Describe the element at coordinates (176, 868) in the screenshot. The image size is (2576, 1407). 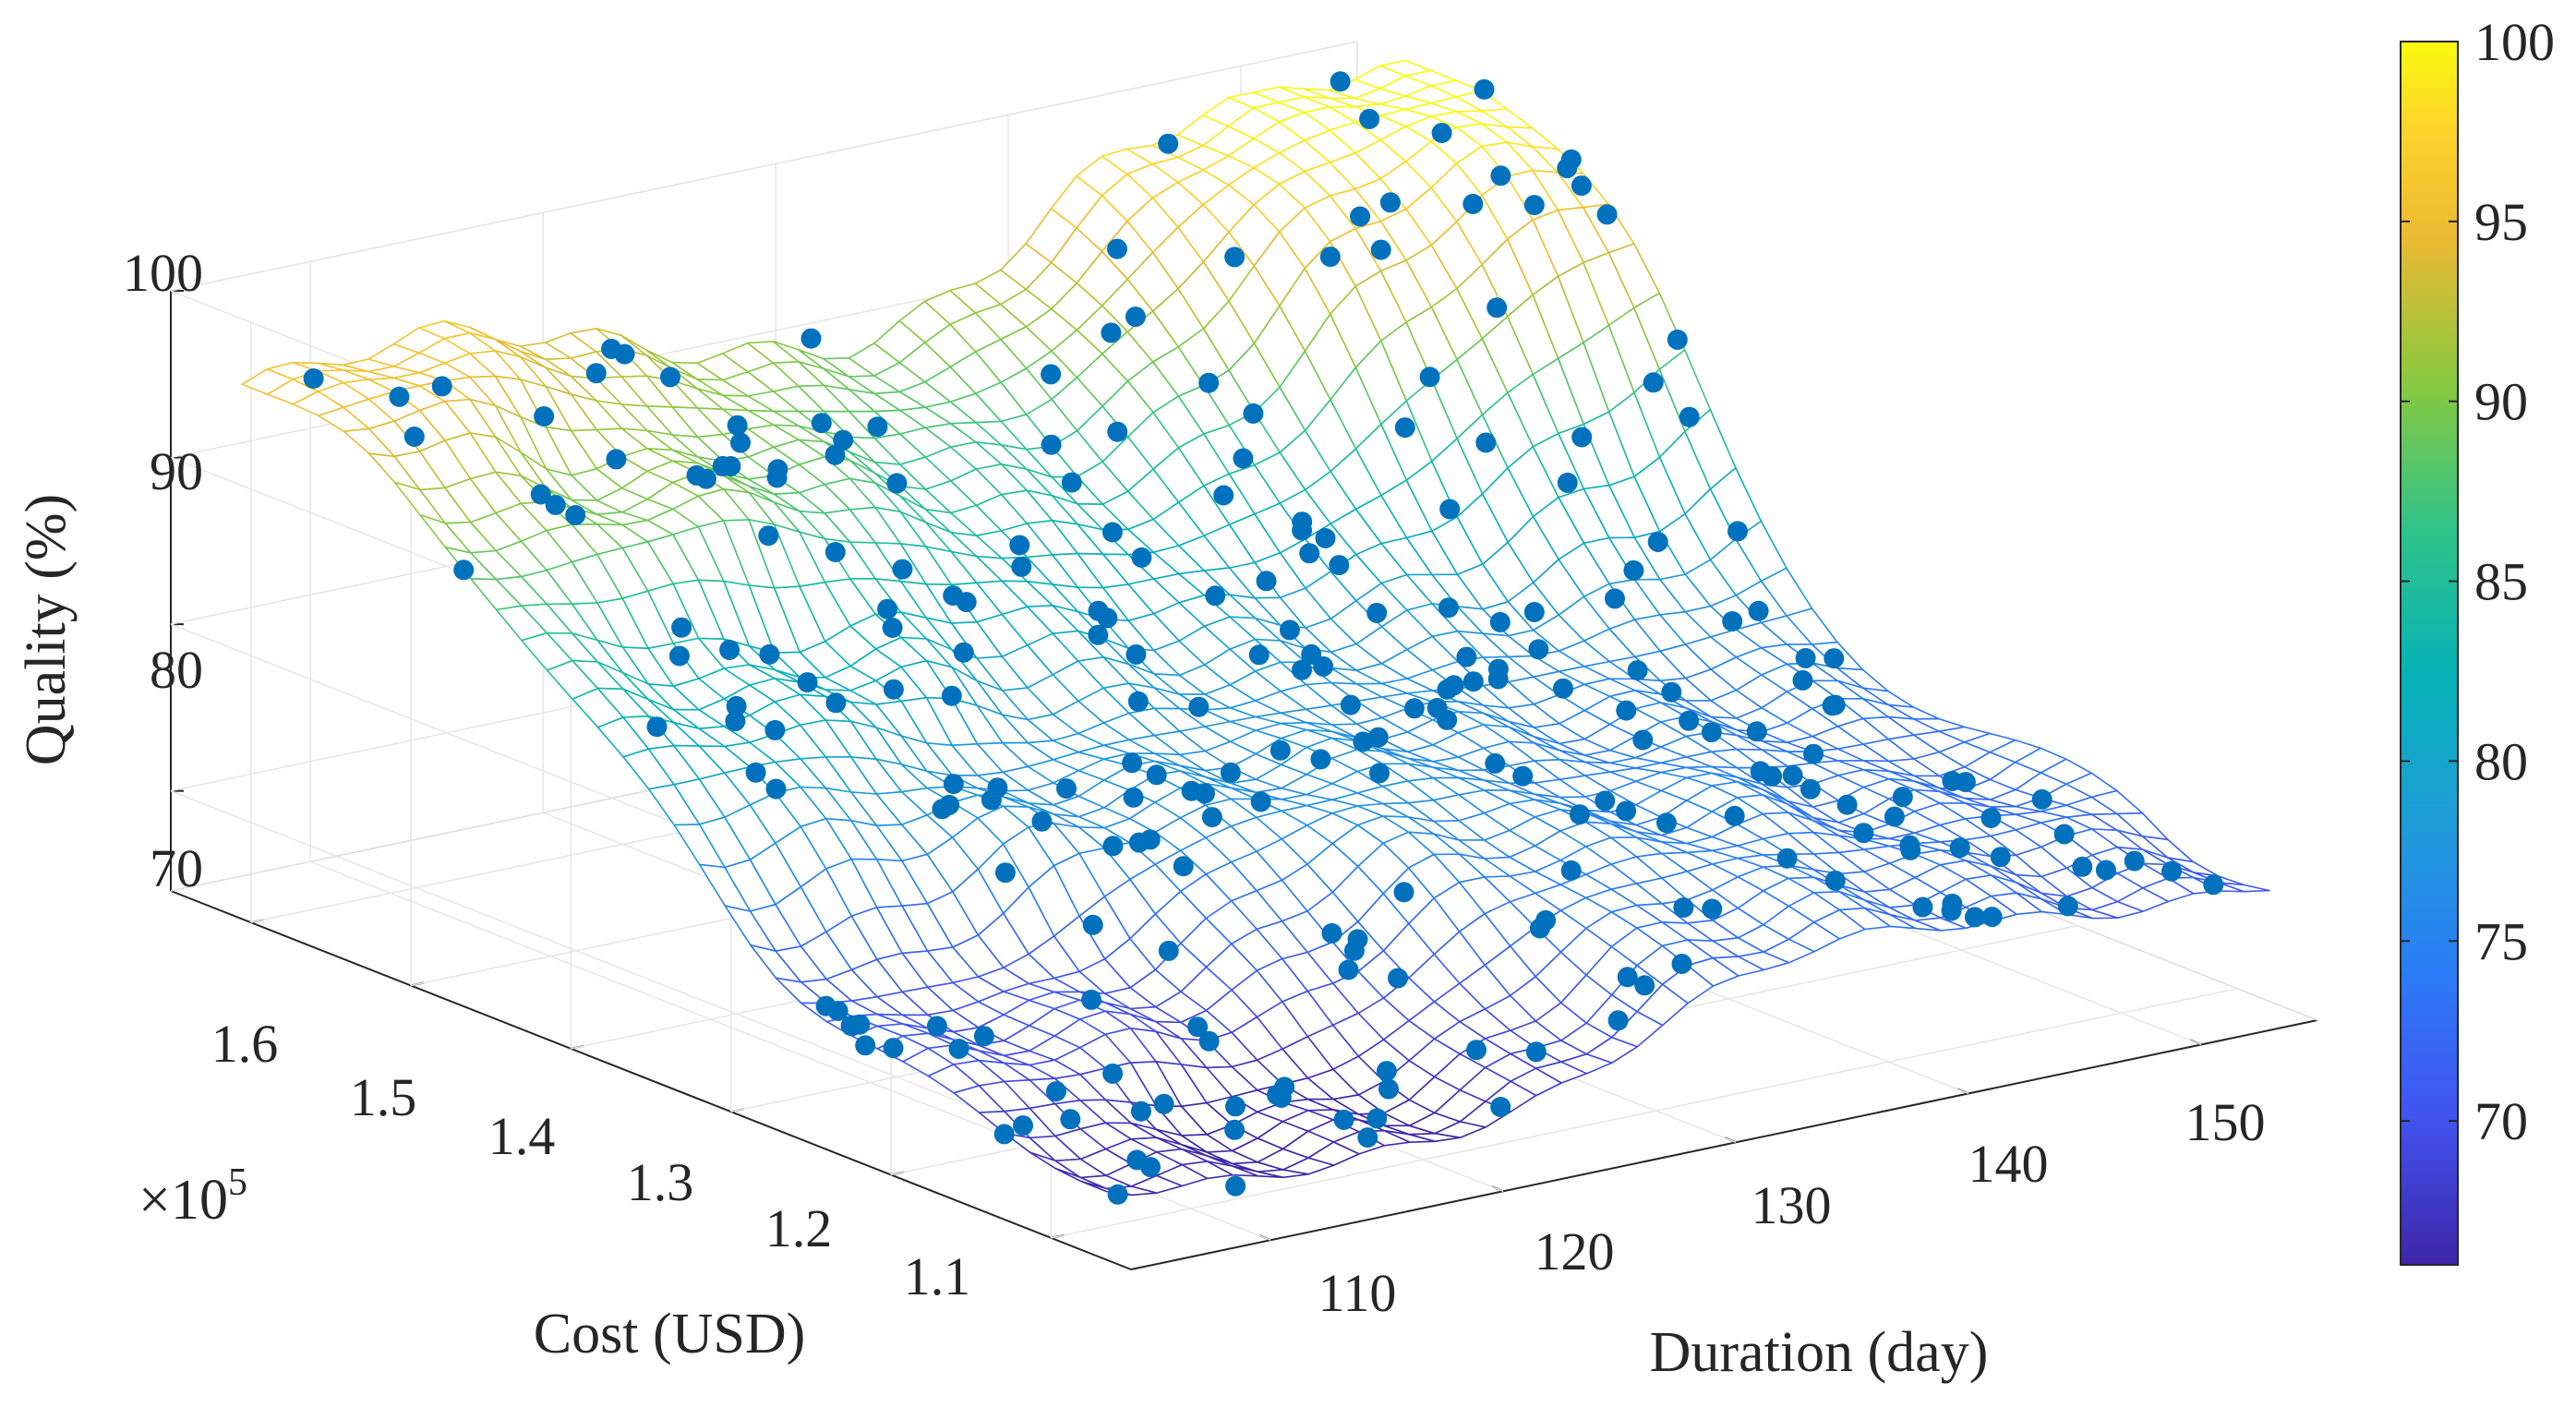
I see `z-tick-label: 70` at that location.